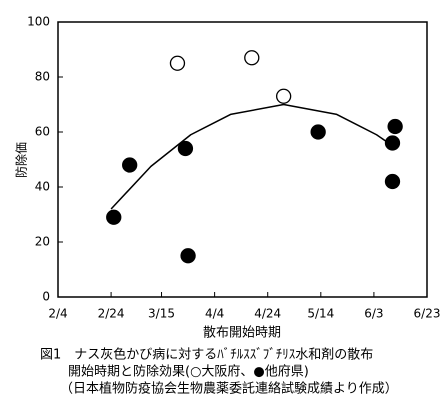 The height and width of the screenshot is (407, 447). What do you see at coordinates (188, 372) in the screenshot?
I see `caption: 開始時期と防除効果(○大阪府、●他府県)` at bounding box center [188, 372].